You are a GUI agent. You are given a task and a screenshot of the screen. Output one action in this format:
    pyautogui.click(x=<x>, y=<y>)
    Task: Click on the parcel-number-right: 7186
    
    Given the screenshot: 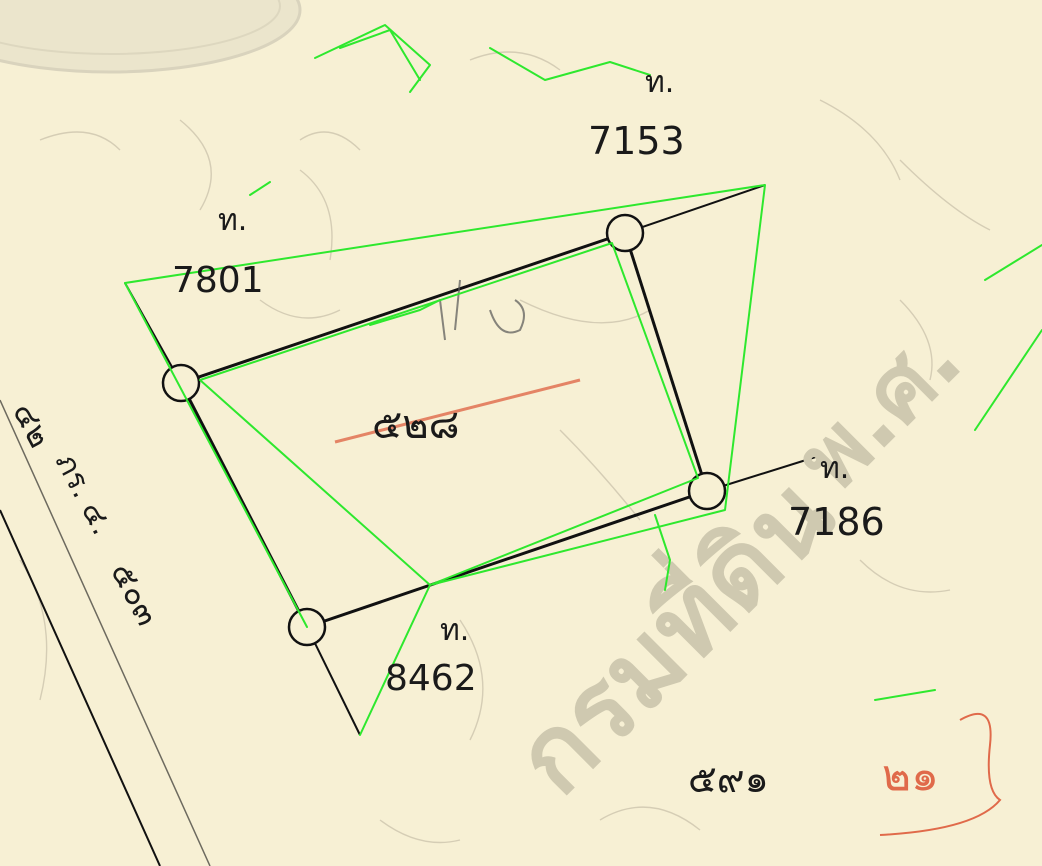 What is the action you would take?
    pyautogui.click(x=836, y=522)
    